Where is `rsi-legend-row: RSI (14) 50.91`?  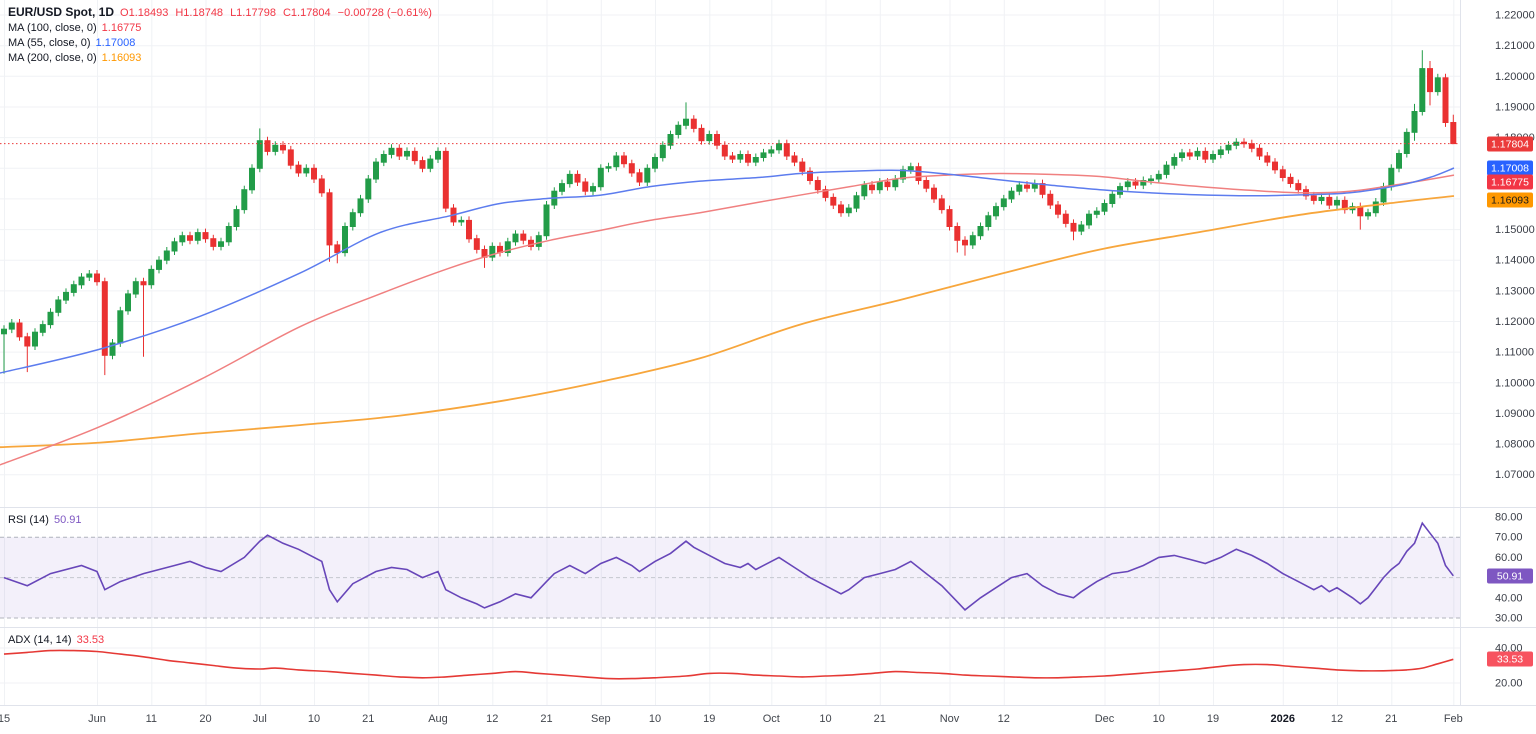
rsi-legend-row: RSI (14) 50.91 is located at coordinates (45, 520).